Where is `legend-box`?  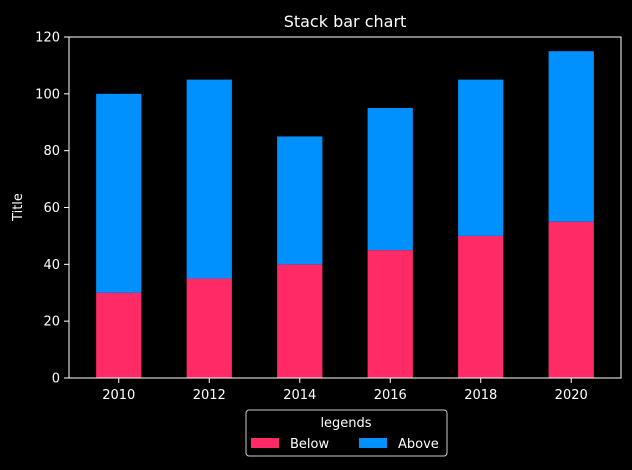 legend-box is located at coordinates (346, 433).